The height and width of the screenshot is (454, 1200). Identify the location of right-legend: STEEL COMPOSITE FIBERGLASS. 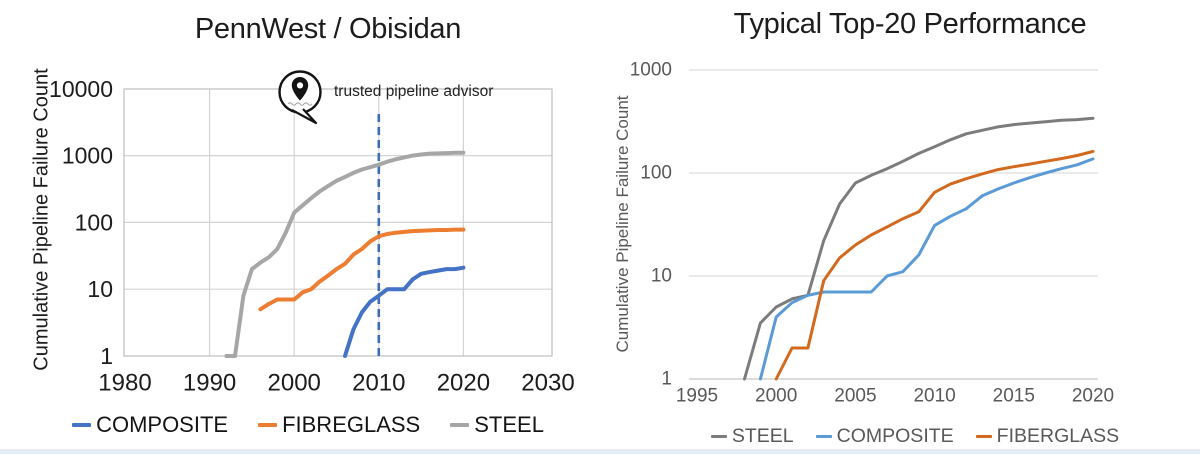
(915, 436).